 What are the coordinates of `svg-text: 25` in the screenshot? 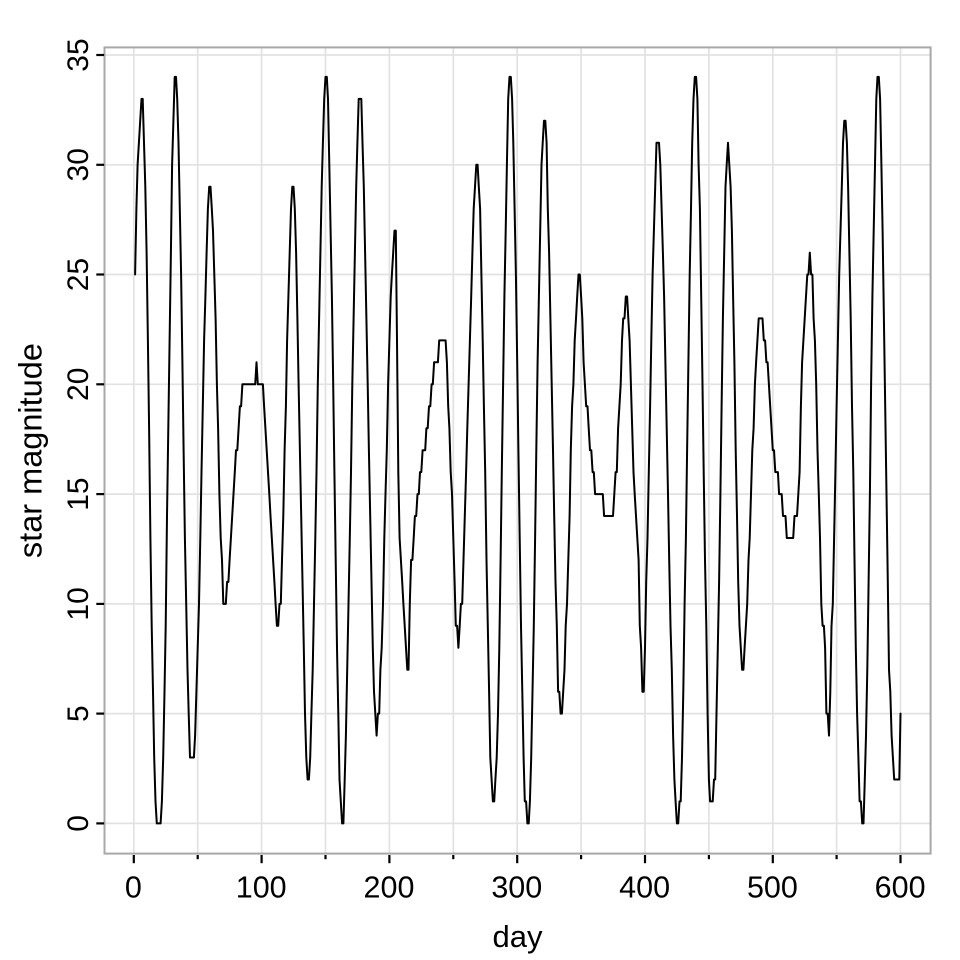 It's located at (78, 274).